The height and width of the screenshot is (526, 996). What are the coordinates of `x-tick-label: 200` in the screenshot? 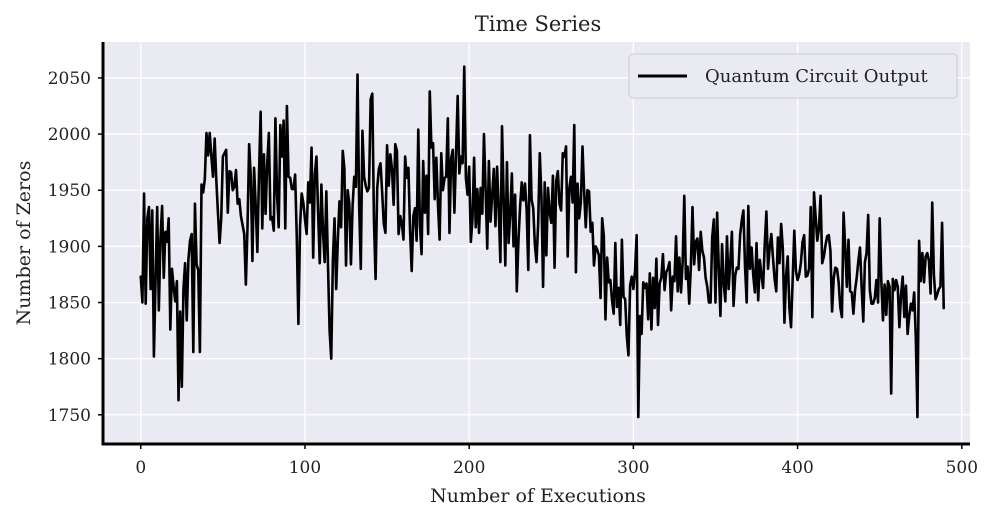 It's located at (469, 468).